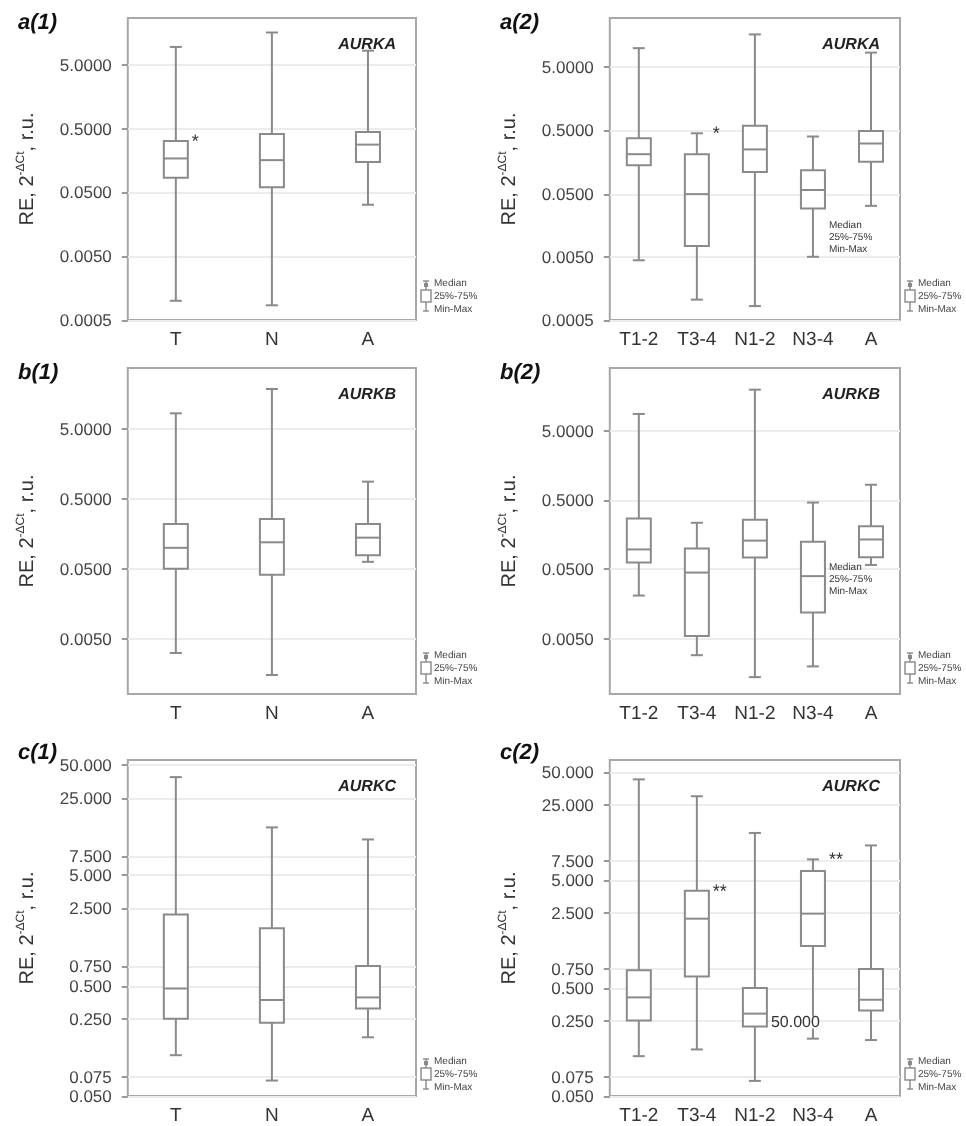 Image resolution: width=966 pixels, height=1126 pixels. Describe the element at coordinates (38, 373) in the screenshot. I see `chart-title: b(1)` at that location.